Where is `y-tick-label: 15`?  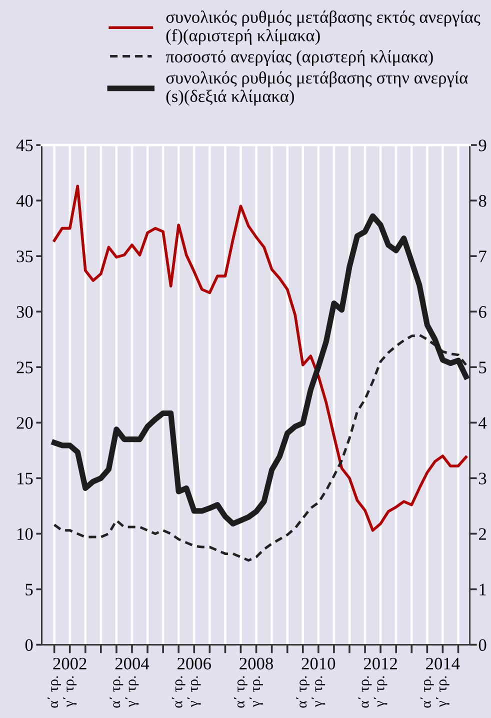
y-tick-label: 15 is located at coordinates (25, 478).